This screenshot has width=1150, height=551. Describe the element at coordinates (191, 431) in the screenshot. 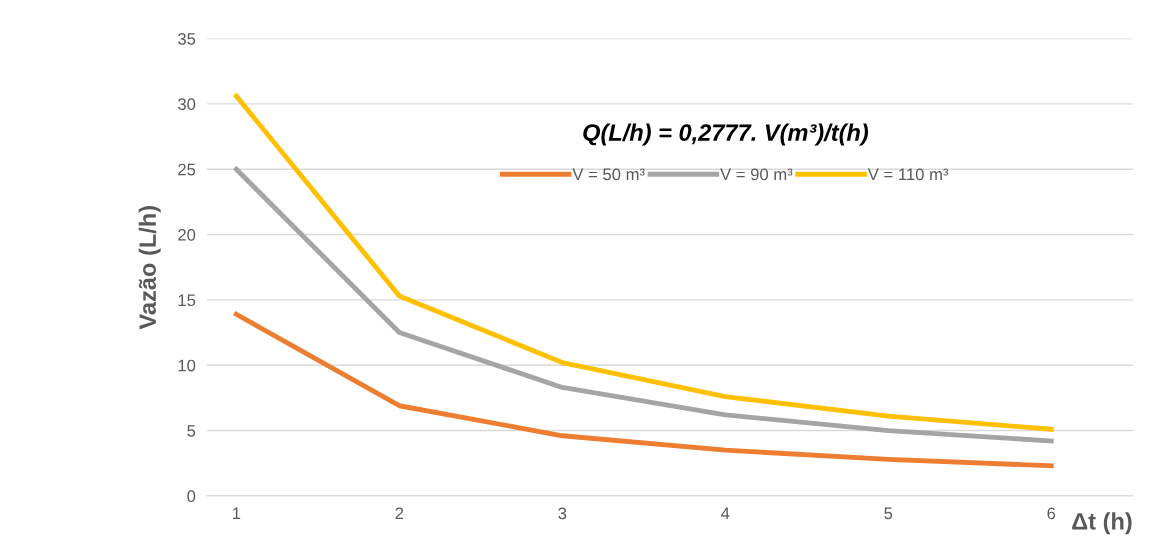

I see `y-tick-label: 5` at that location.